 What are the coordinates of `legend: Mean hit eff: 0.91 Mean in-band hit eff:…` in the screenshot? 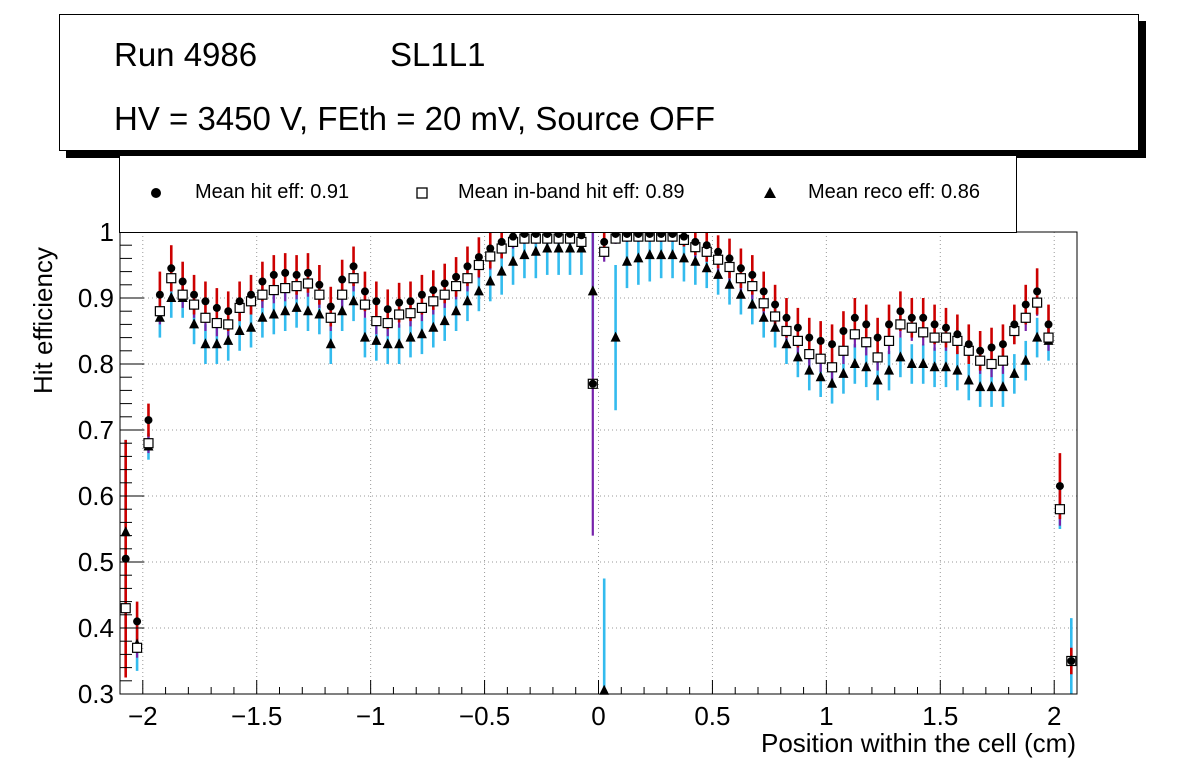 It's located at (568, 194).